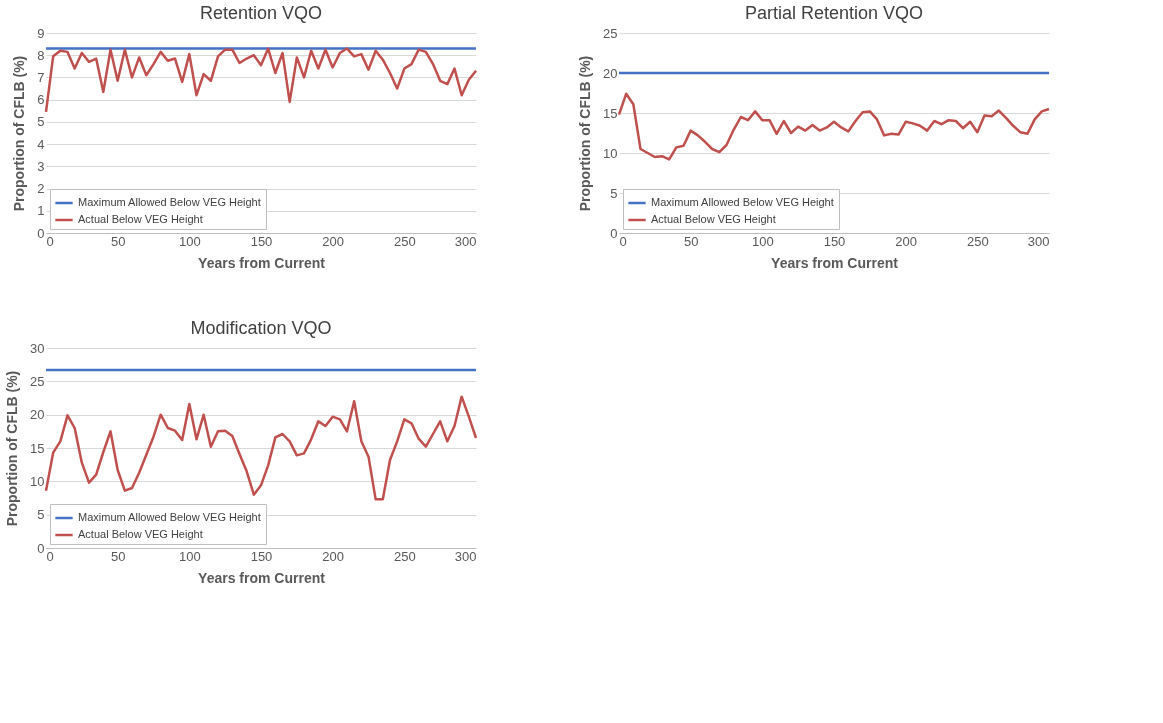 The height and width of the screenshot is (723, 1163). I want to click on y-tick-label: 1, so click(41, 211).